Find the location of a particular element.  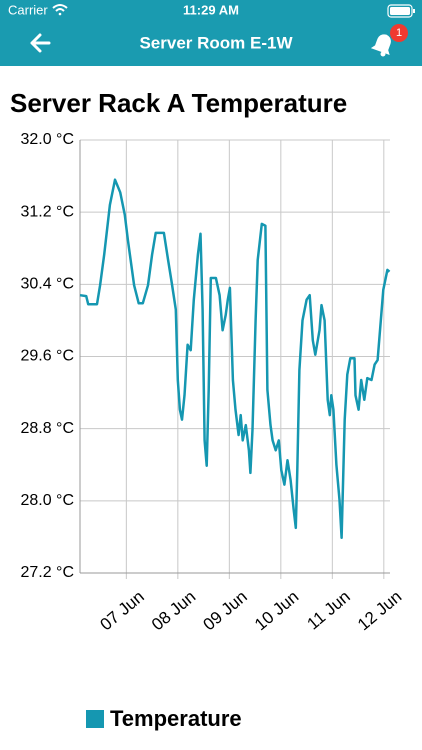

x-tick-label: 07 Jun is located at coordinates (121, 610).